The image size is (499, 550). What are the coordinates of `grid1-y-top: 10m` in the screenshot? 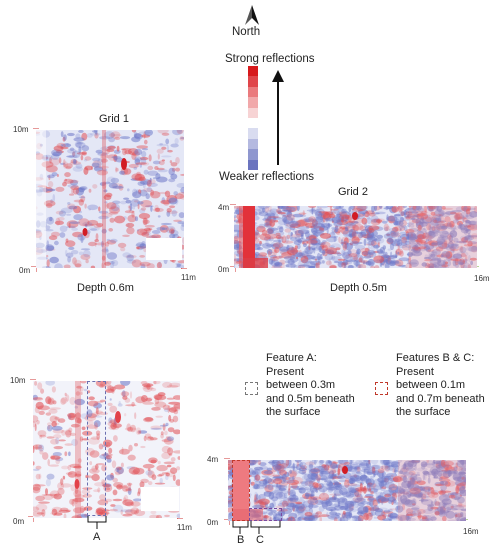 It's located at (21, 129).